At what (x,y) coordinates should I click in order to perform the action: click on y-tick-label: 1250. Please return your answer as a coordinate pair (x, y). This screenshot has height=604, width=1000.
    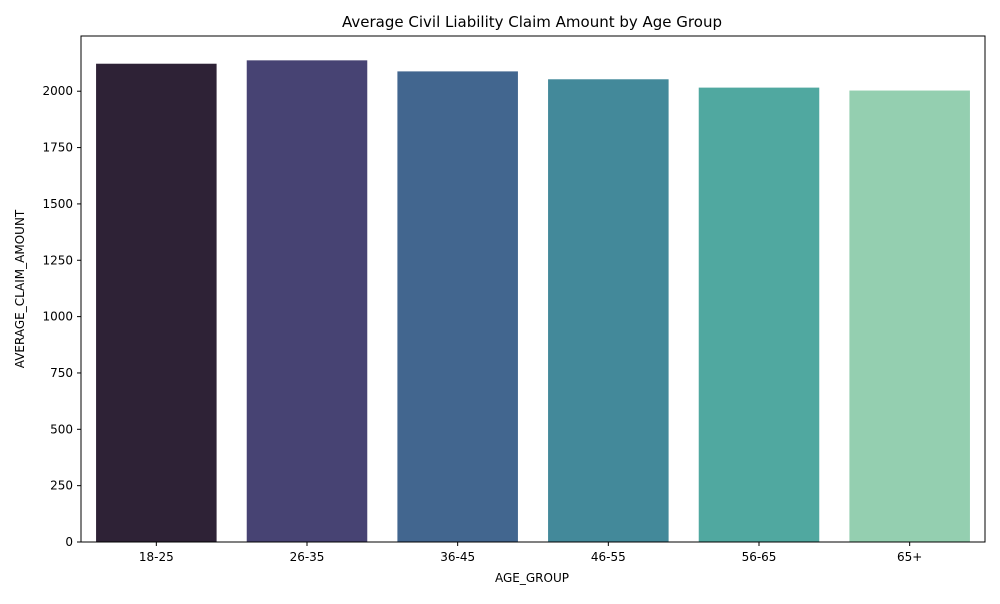
    Looking at the image, I should click on (57, 260).